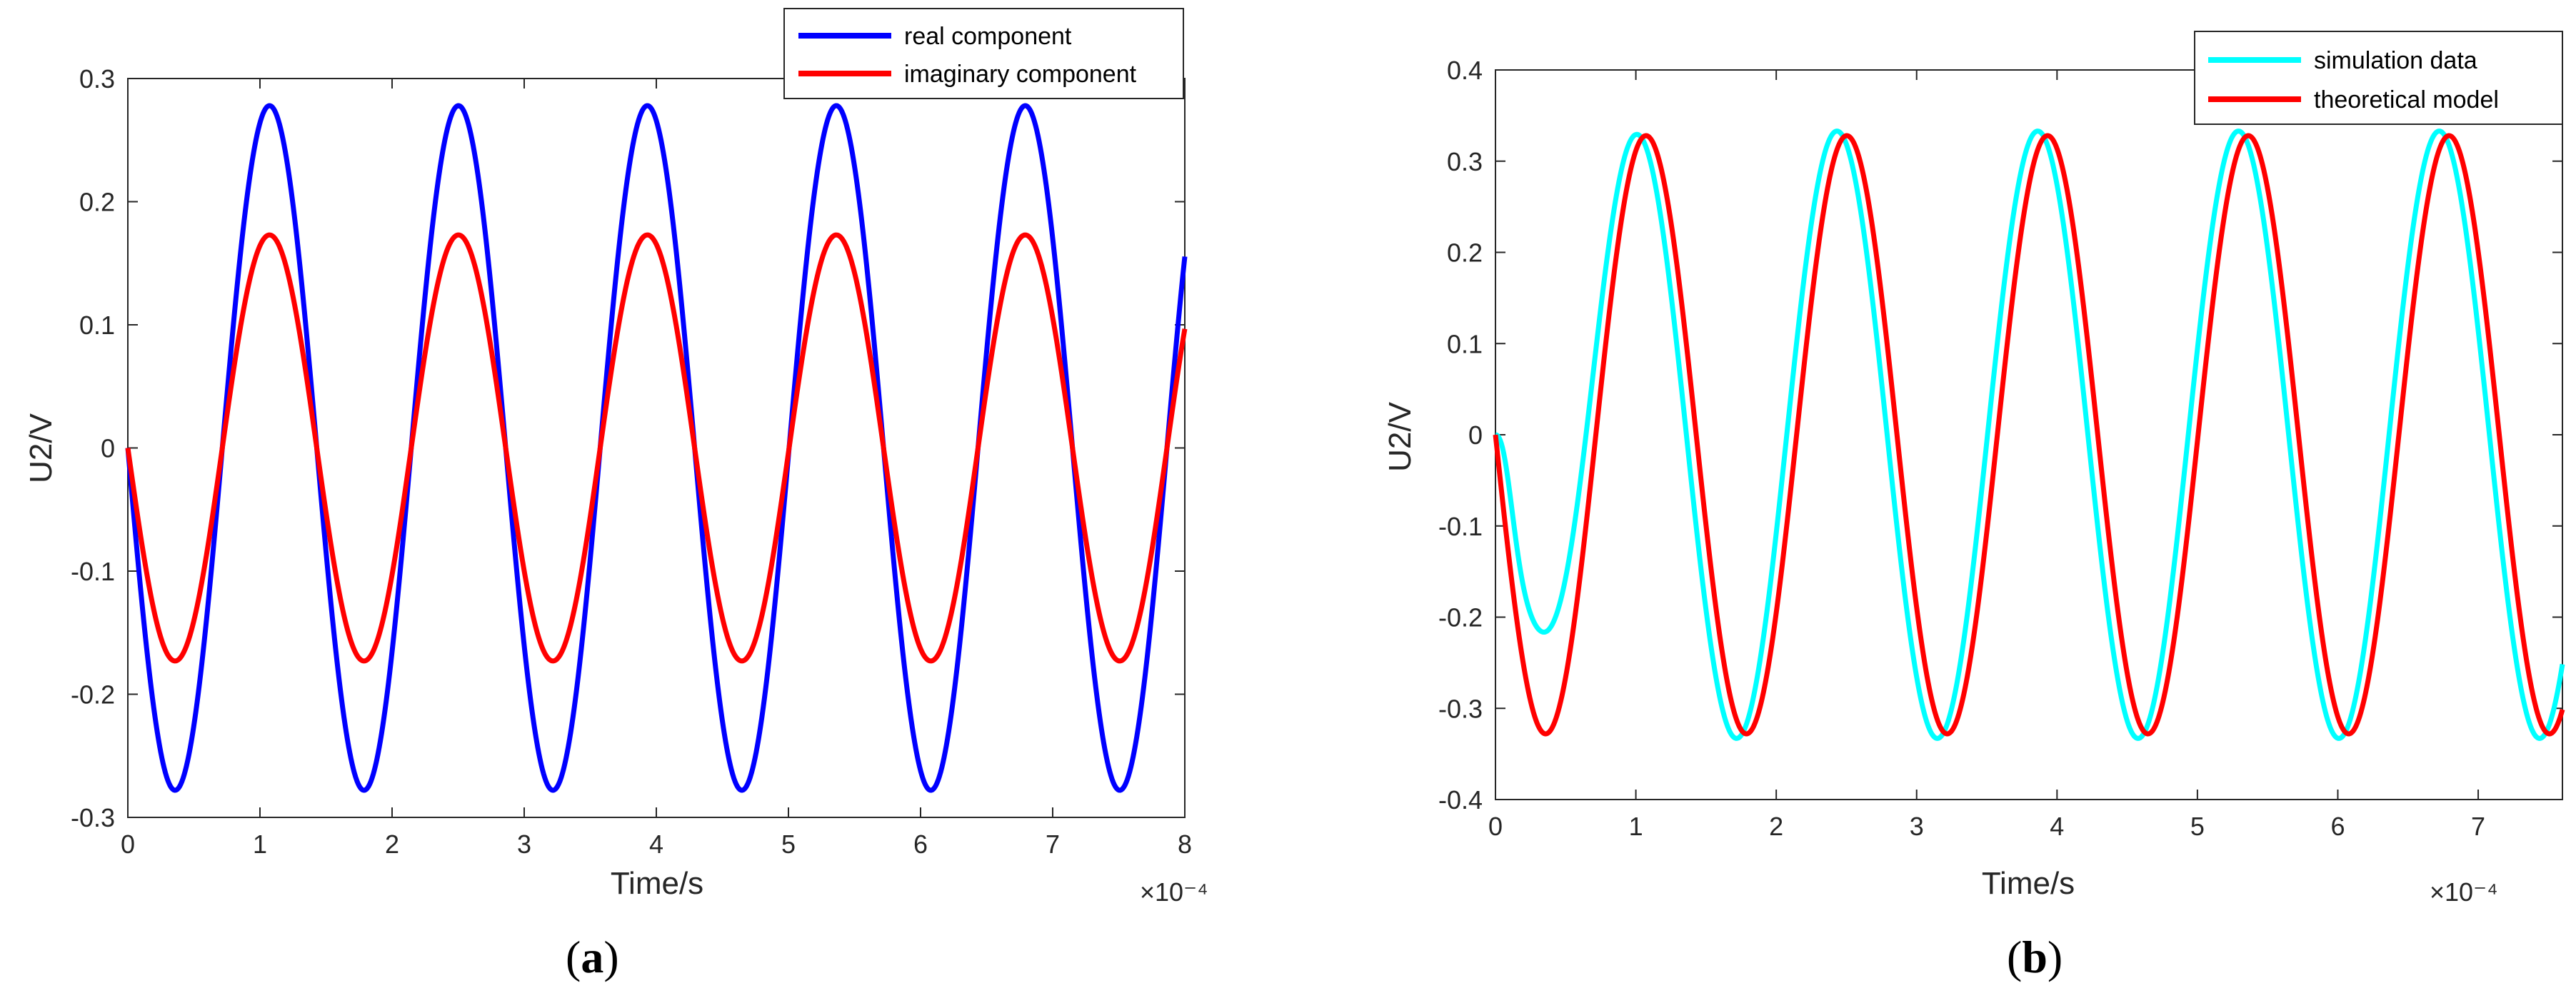  What do you see at coordinates (108, 449) in the screenshot?
I see `chart-a-ytick-label: 0` at bounding box center [108, 449].